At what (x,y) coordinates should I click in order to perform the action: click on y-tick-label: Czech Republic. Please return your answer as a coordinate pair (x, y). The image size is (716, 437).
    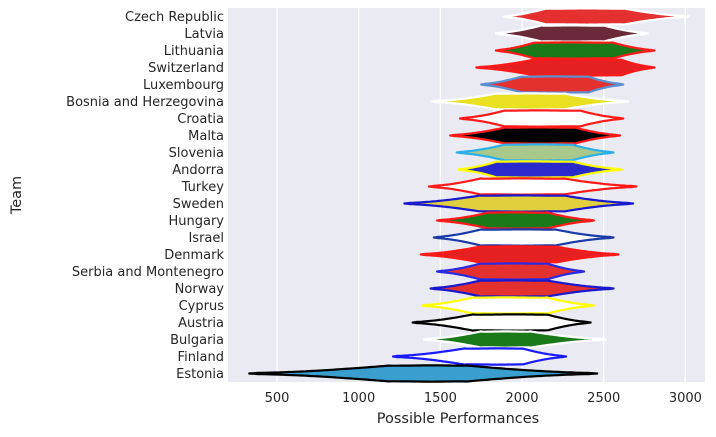
    Looking at the image, I should click on (174, 17).